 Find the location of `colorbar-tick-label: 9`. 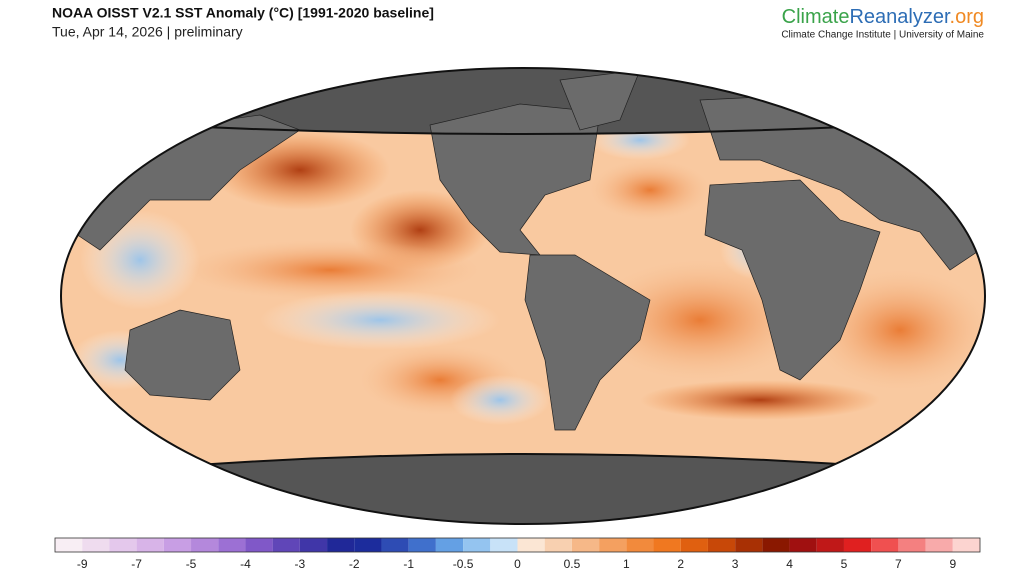

colorbar-tick-label: 9 is located at coordinates (952, 564).